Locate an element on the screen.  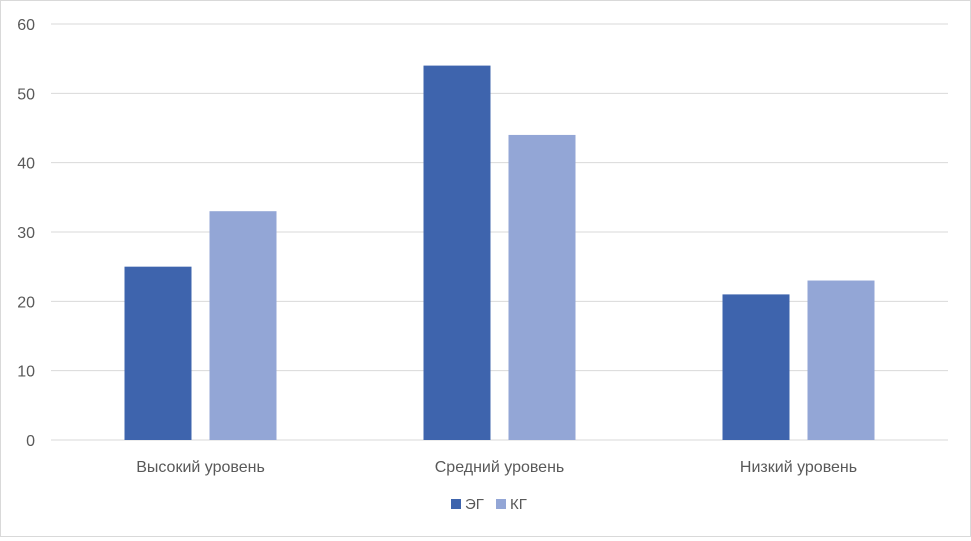
y-tick-label: 20 is located at coordinates (26, 302).